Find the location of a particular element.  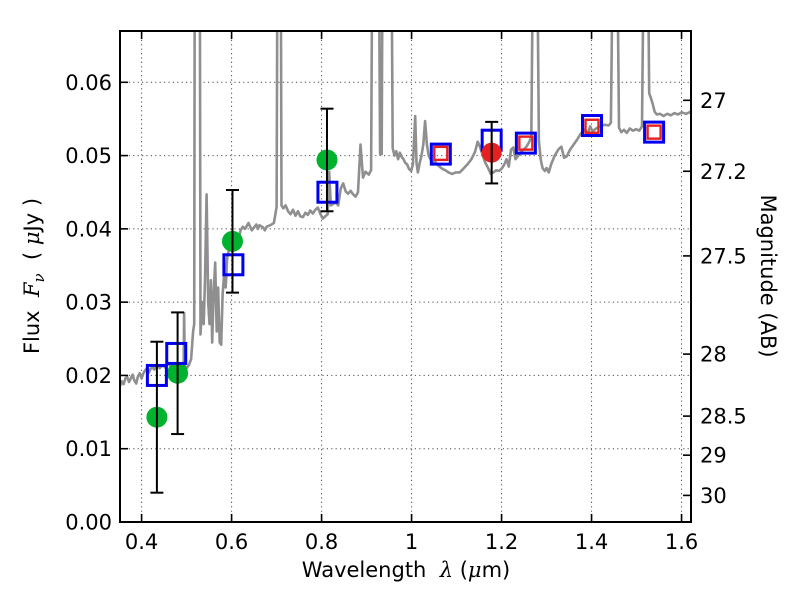

y-tick-label-right: 28 is located at coordinates (713, 355).